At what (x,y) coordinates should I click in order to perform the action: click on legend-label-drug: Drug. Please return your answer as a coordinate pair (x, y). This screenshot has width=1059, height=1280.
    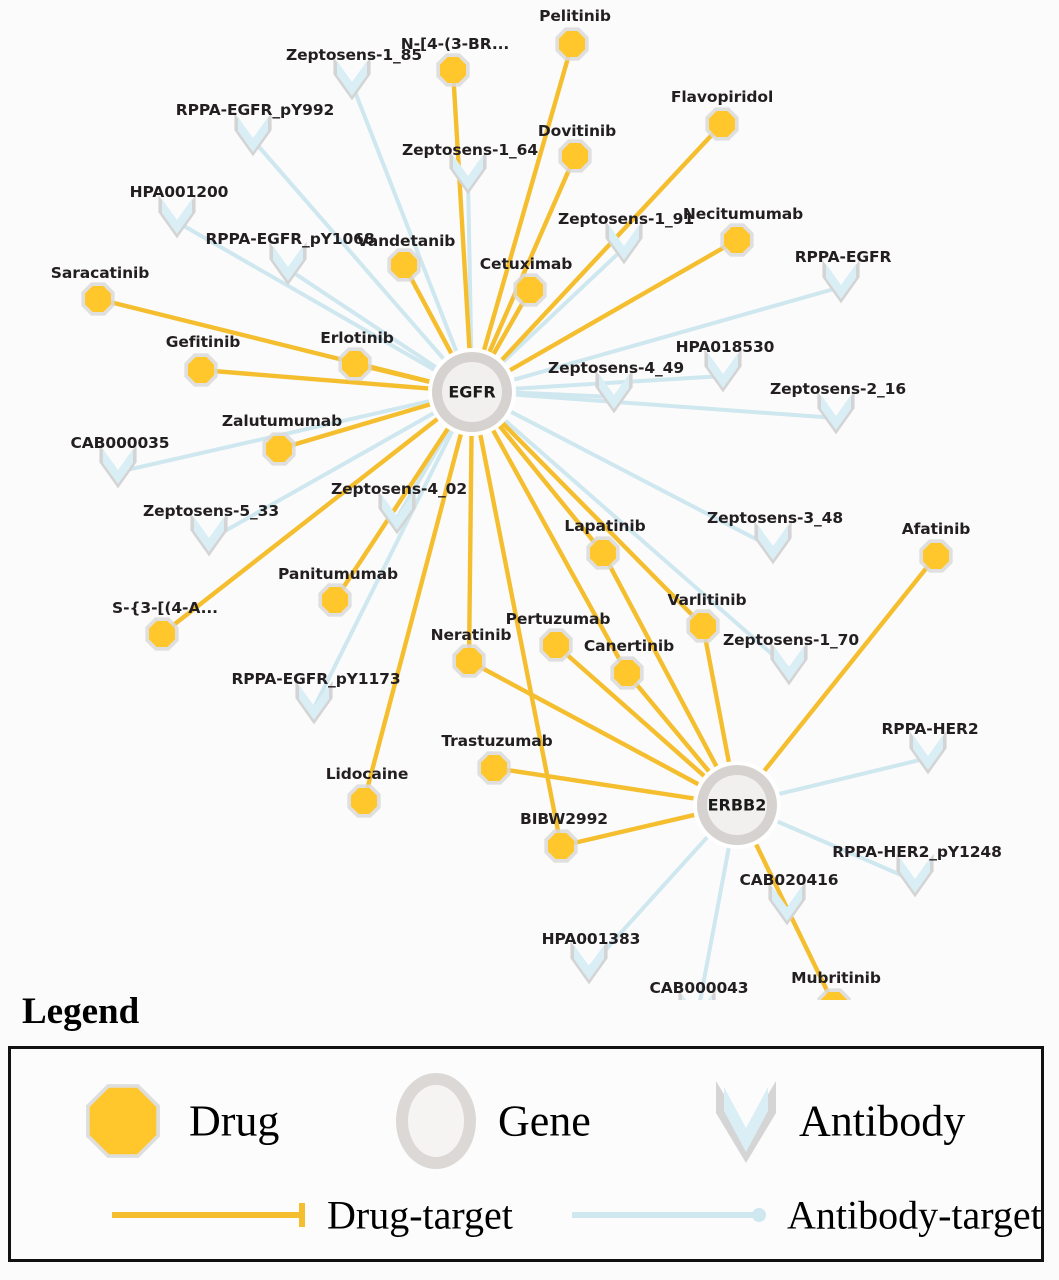
    Looking at the image, I should click on (234, 1121).